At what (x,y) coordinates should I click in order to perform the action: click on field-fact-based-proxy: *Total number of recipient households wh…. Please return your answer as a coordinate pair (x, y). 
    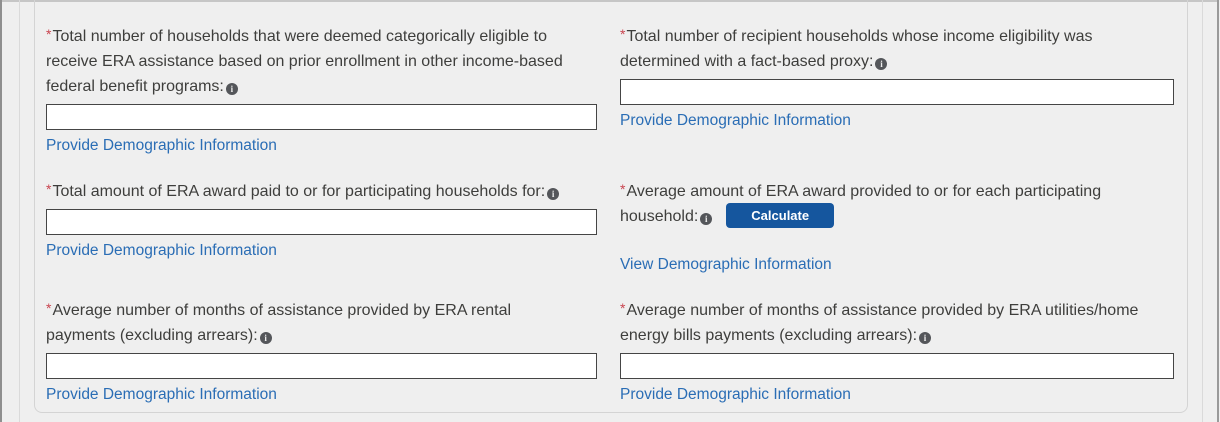
    Looking at the image, I should click on (897, 77).